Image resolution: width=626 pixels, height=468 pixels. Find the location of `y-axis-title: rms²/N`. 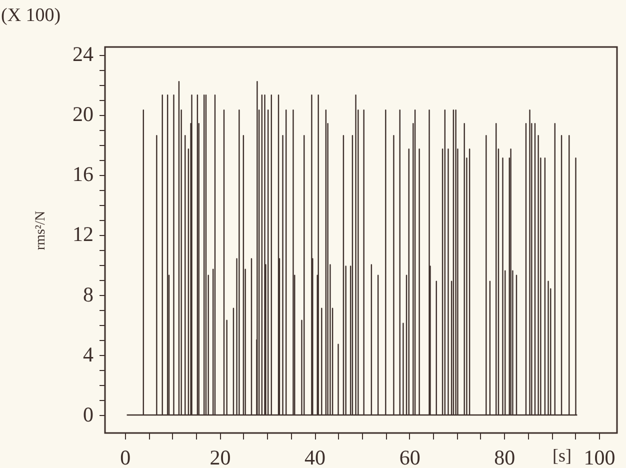

y-axis-title: rms²/N is located at coordinates (41, 230).